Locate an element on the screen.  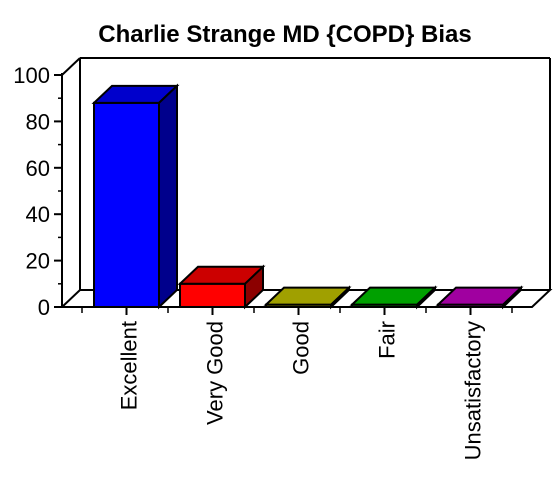
chart-title: Charlie Strange MD {COPD} Bias is located at coordinates (284, 34).